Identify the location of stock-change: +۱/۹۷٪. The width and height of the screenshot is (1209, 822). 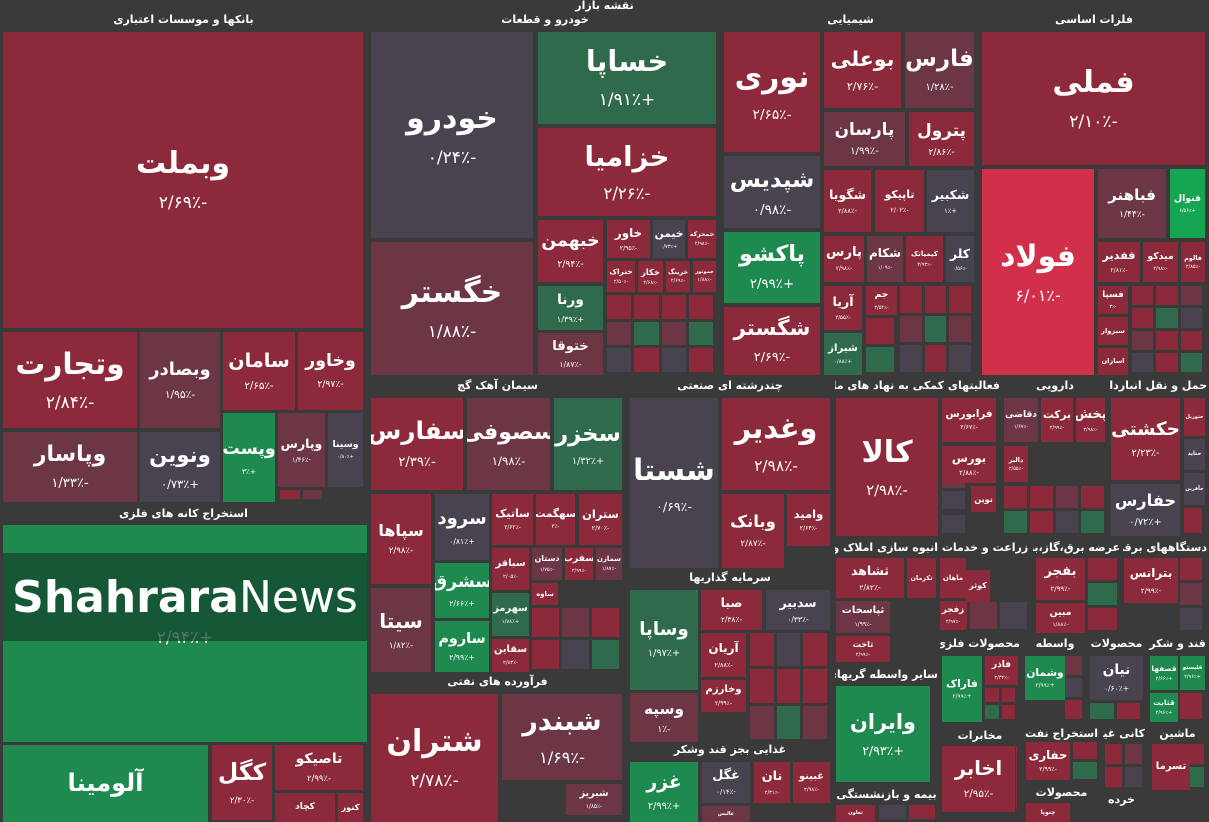
(664, 654).